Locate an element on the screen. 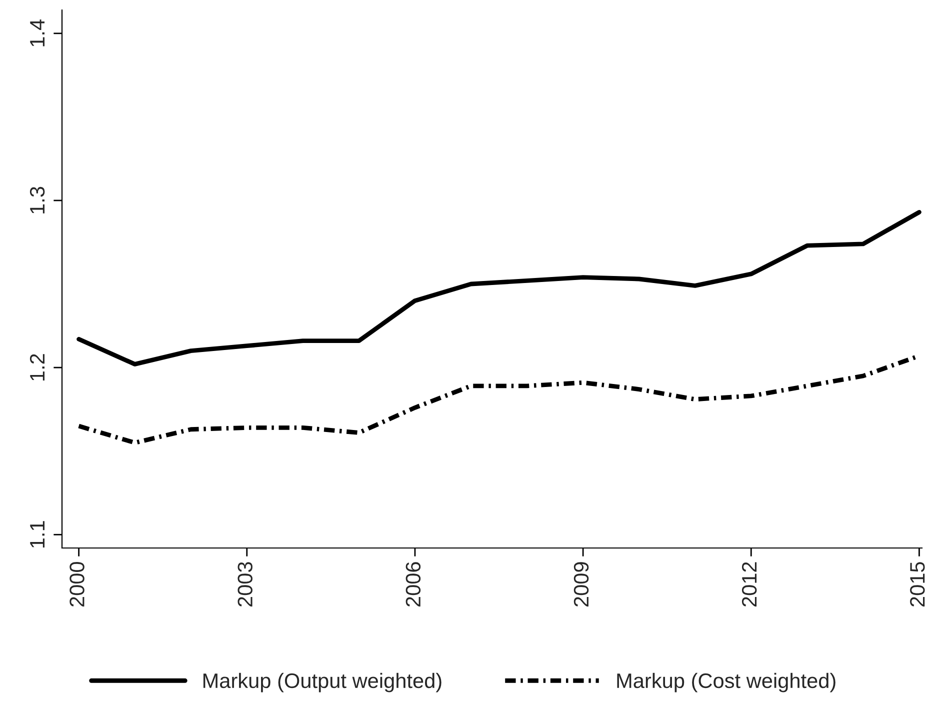  x-tick-label: 2003 is located at coordinates (245, 584).